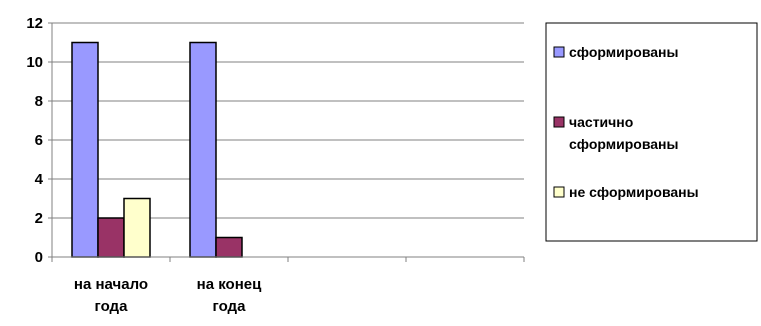 The image size is (761, 326). What do you see at coordinates (39, 179) in the screenshot?
I see `y-tick-label: 4` at bounding box center [39, 179].